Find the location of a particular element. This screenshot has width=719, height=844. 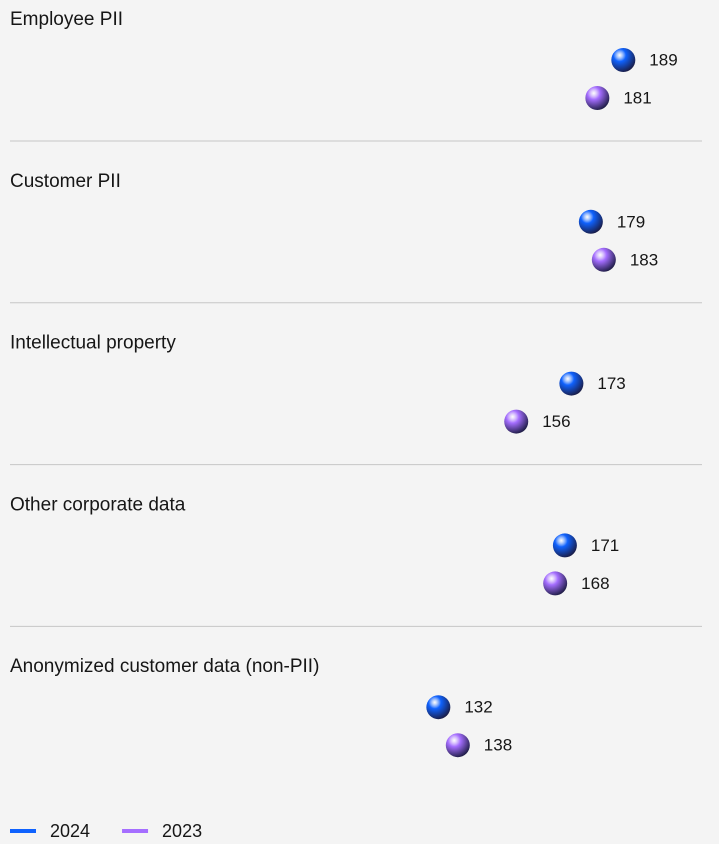

value-label: 189 is located at coordinates (663, 59).